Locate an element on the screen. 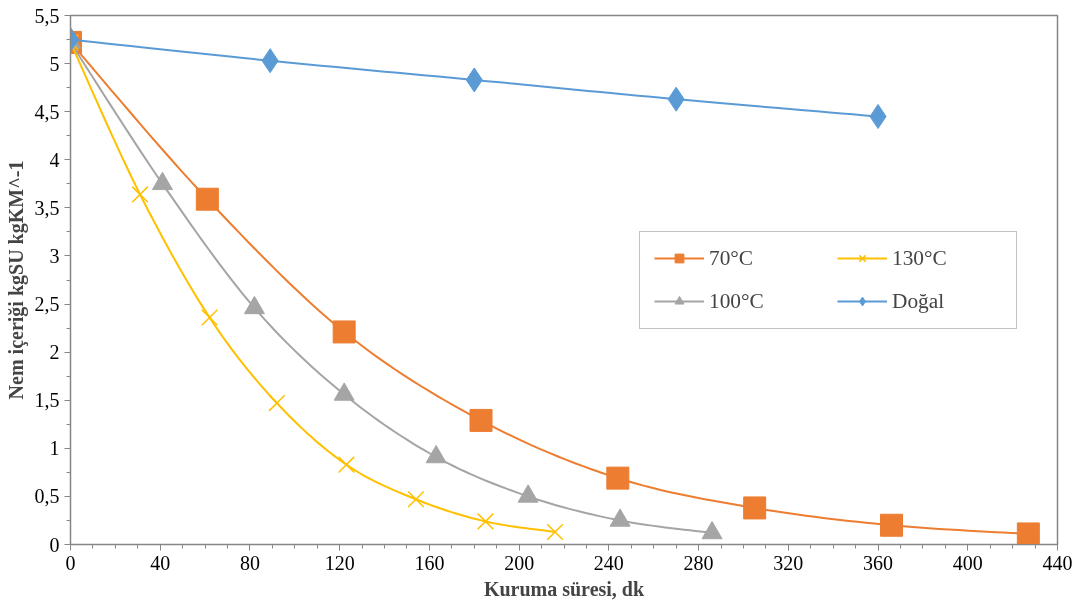 The height and width of the screenshot is (602, 1082). y-tick-label: 3 is located at coordinates (54, 255).